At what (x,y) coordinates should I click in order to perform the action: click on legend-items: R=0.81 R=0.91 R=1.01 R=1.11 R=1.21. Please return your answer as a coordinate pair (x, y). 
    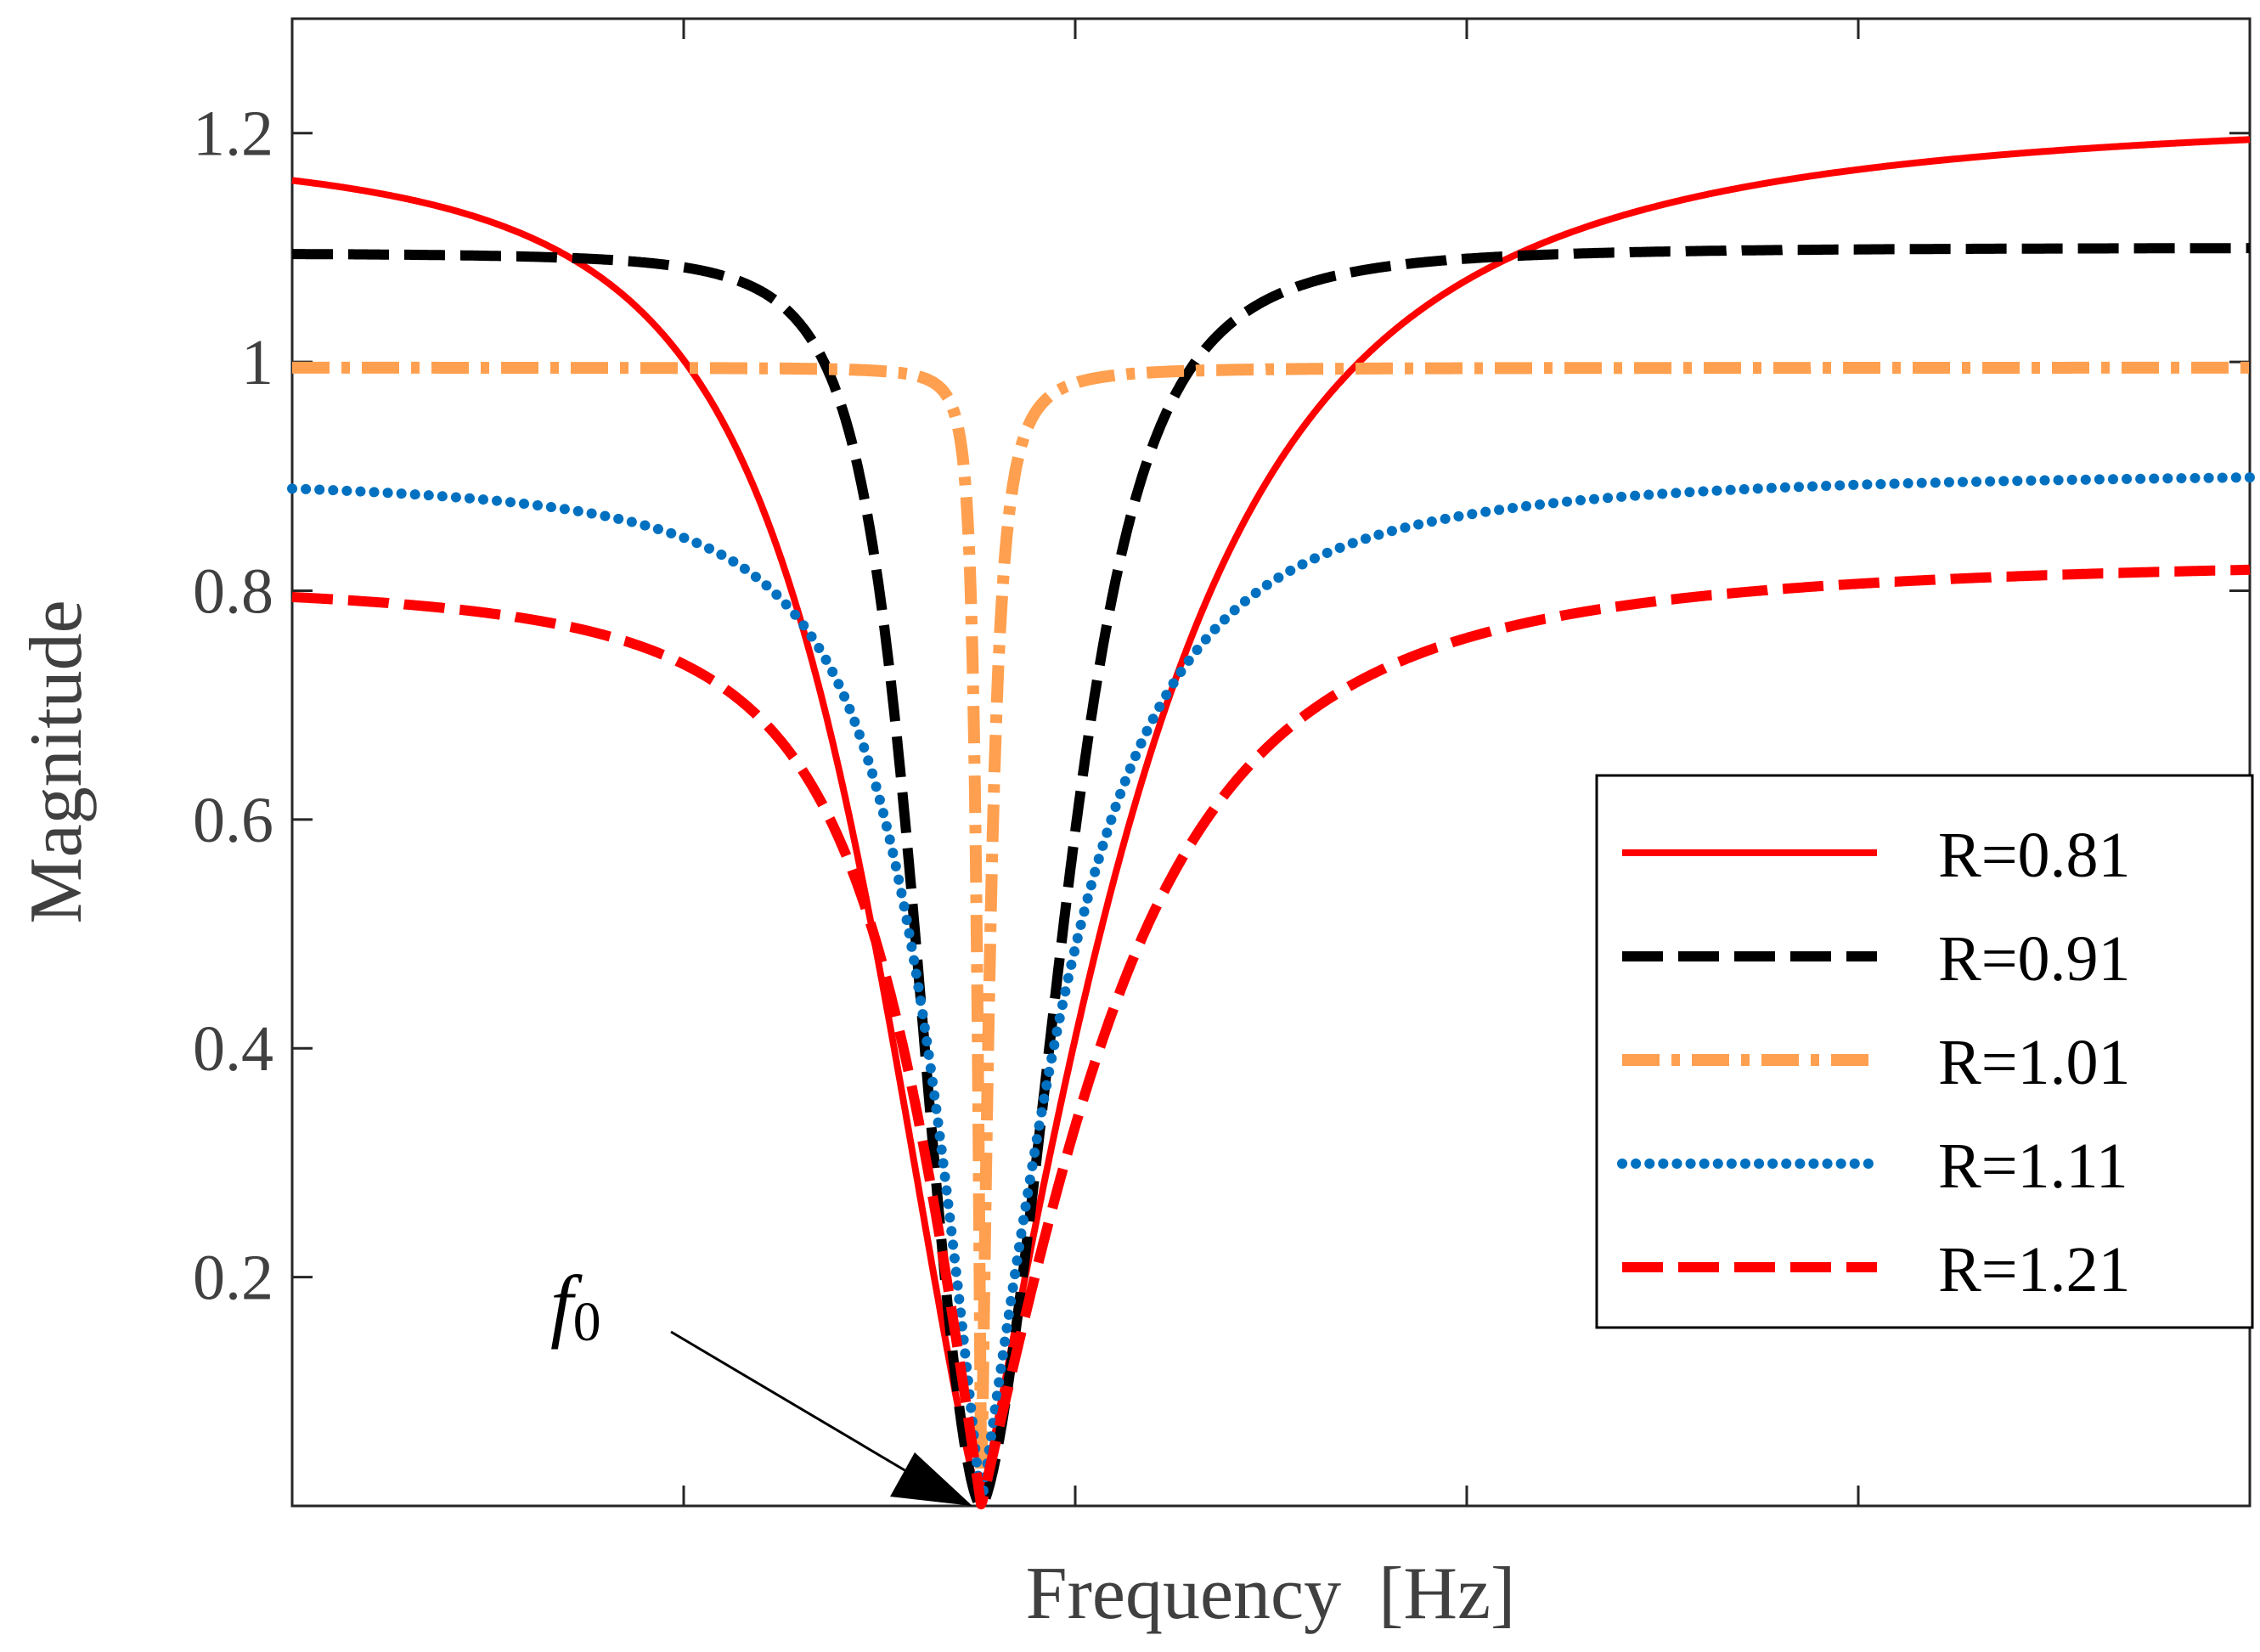
    Looking at the image, I should click on (1874, 1062).